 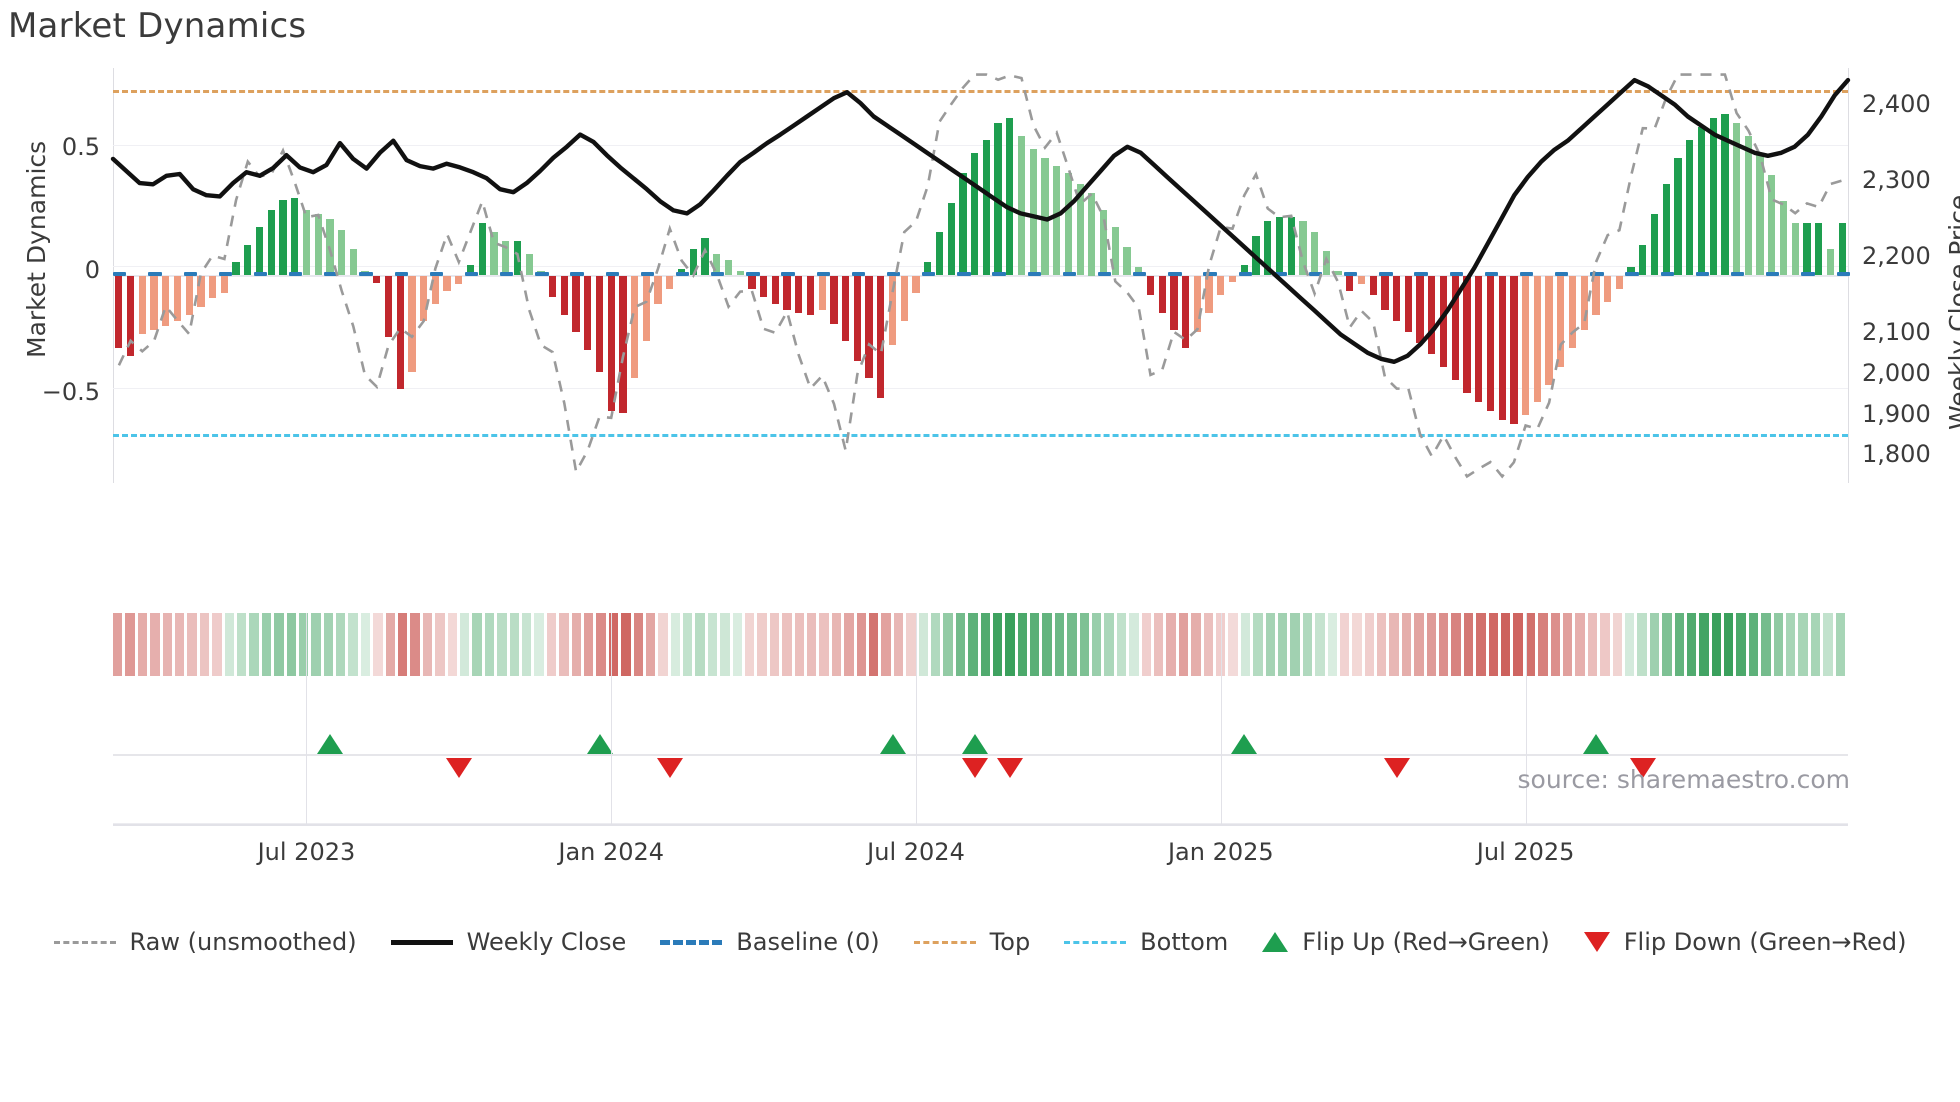 What do you see at coordinates (1406, 942) in the screenshot?
I see `legend-item: Flip Up (Red→Green)` at bounding box center [1406, 942].